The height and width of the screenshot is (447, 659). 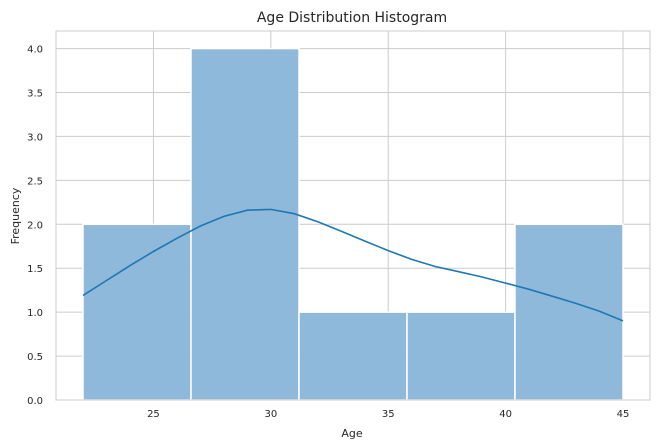 I want to click on x-tick-label: 30, so click(x=270, y=414).